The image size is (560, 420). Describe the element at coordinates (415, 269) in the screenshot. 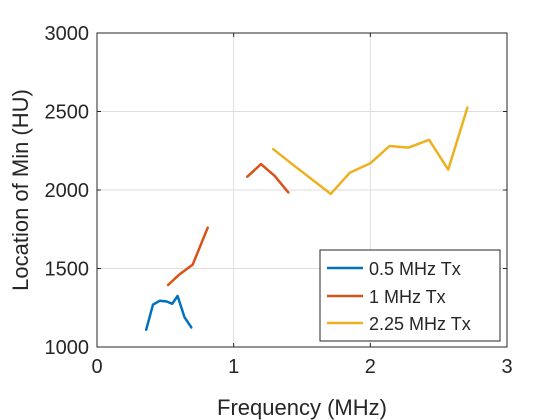

I see `legend-label-0: 0.5 MHz Tx` at that location.